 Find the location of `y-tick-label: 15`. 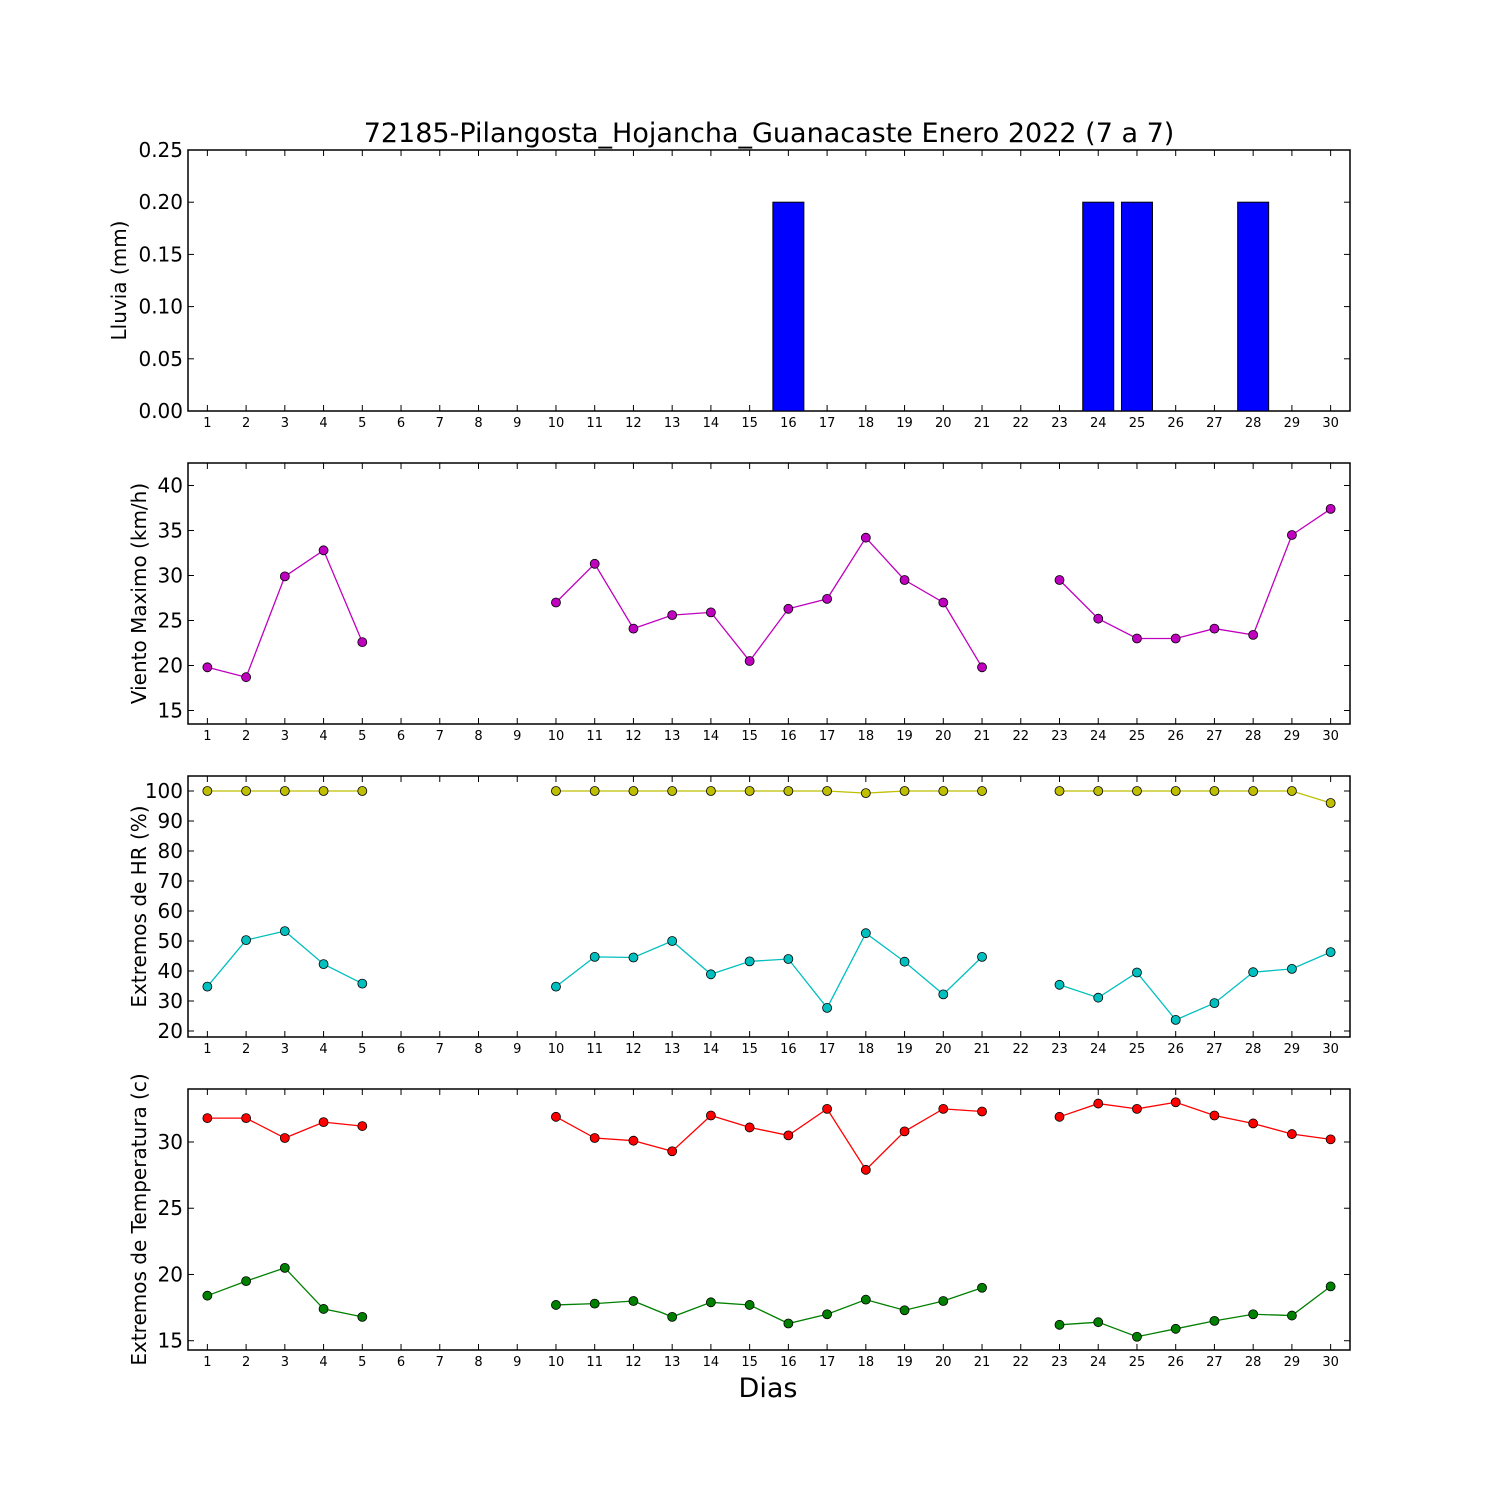

y-tick-label: 15 is located at coordinates (170, 1341).